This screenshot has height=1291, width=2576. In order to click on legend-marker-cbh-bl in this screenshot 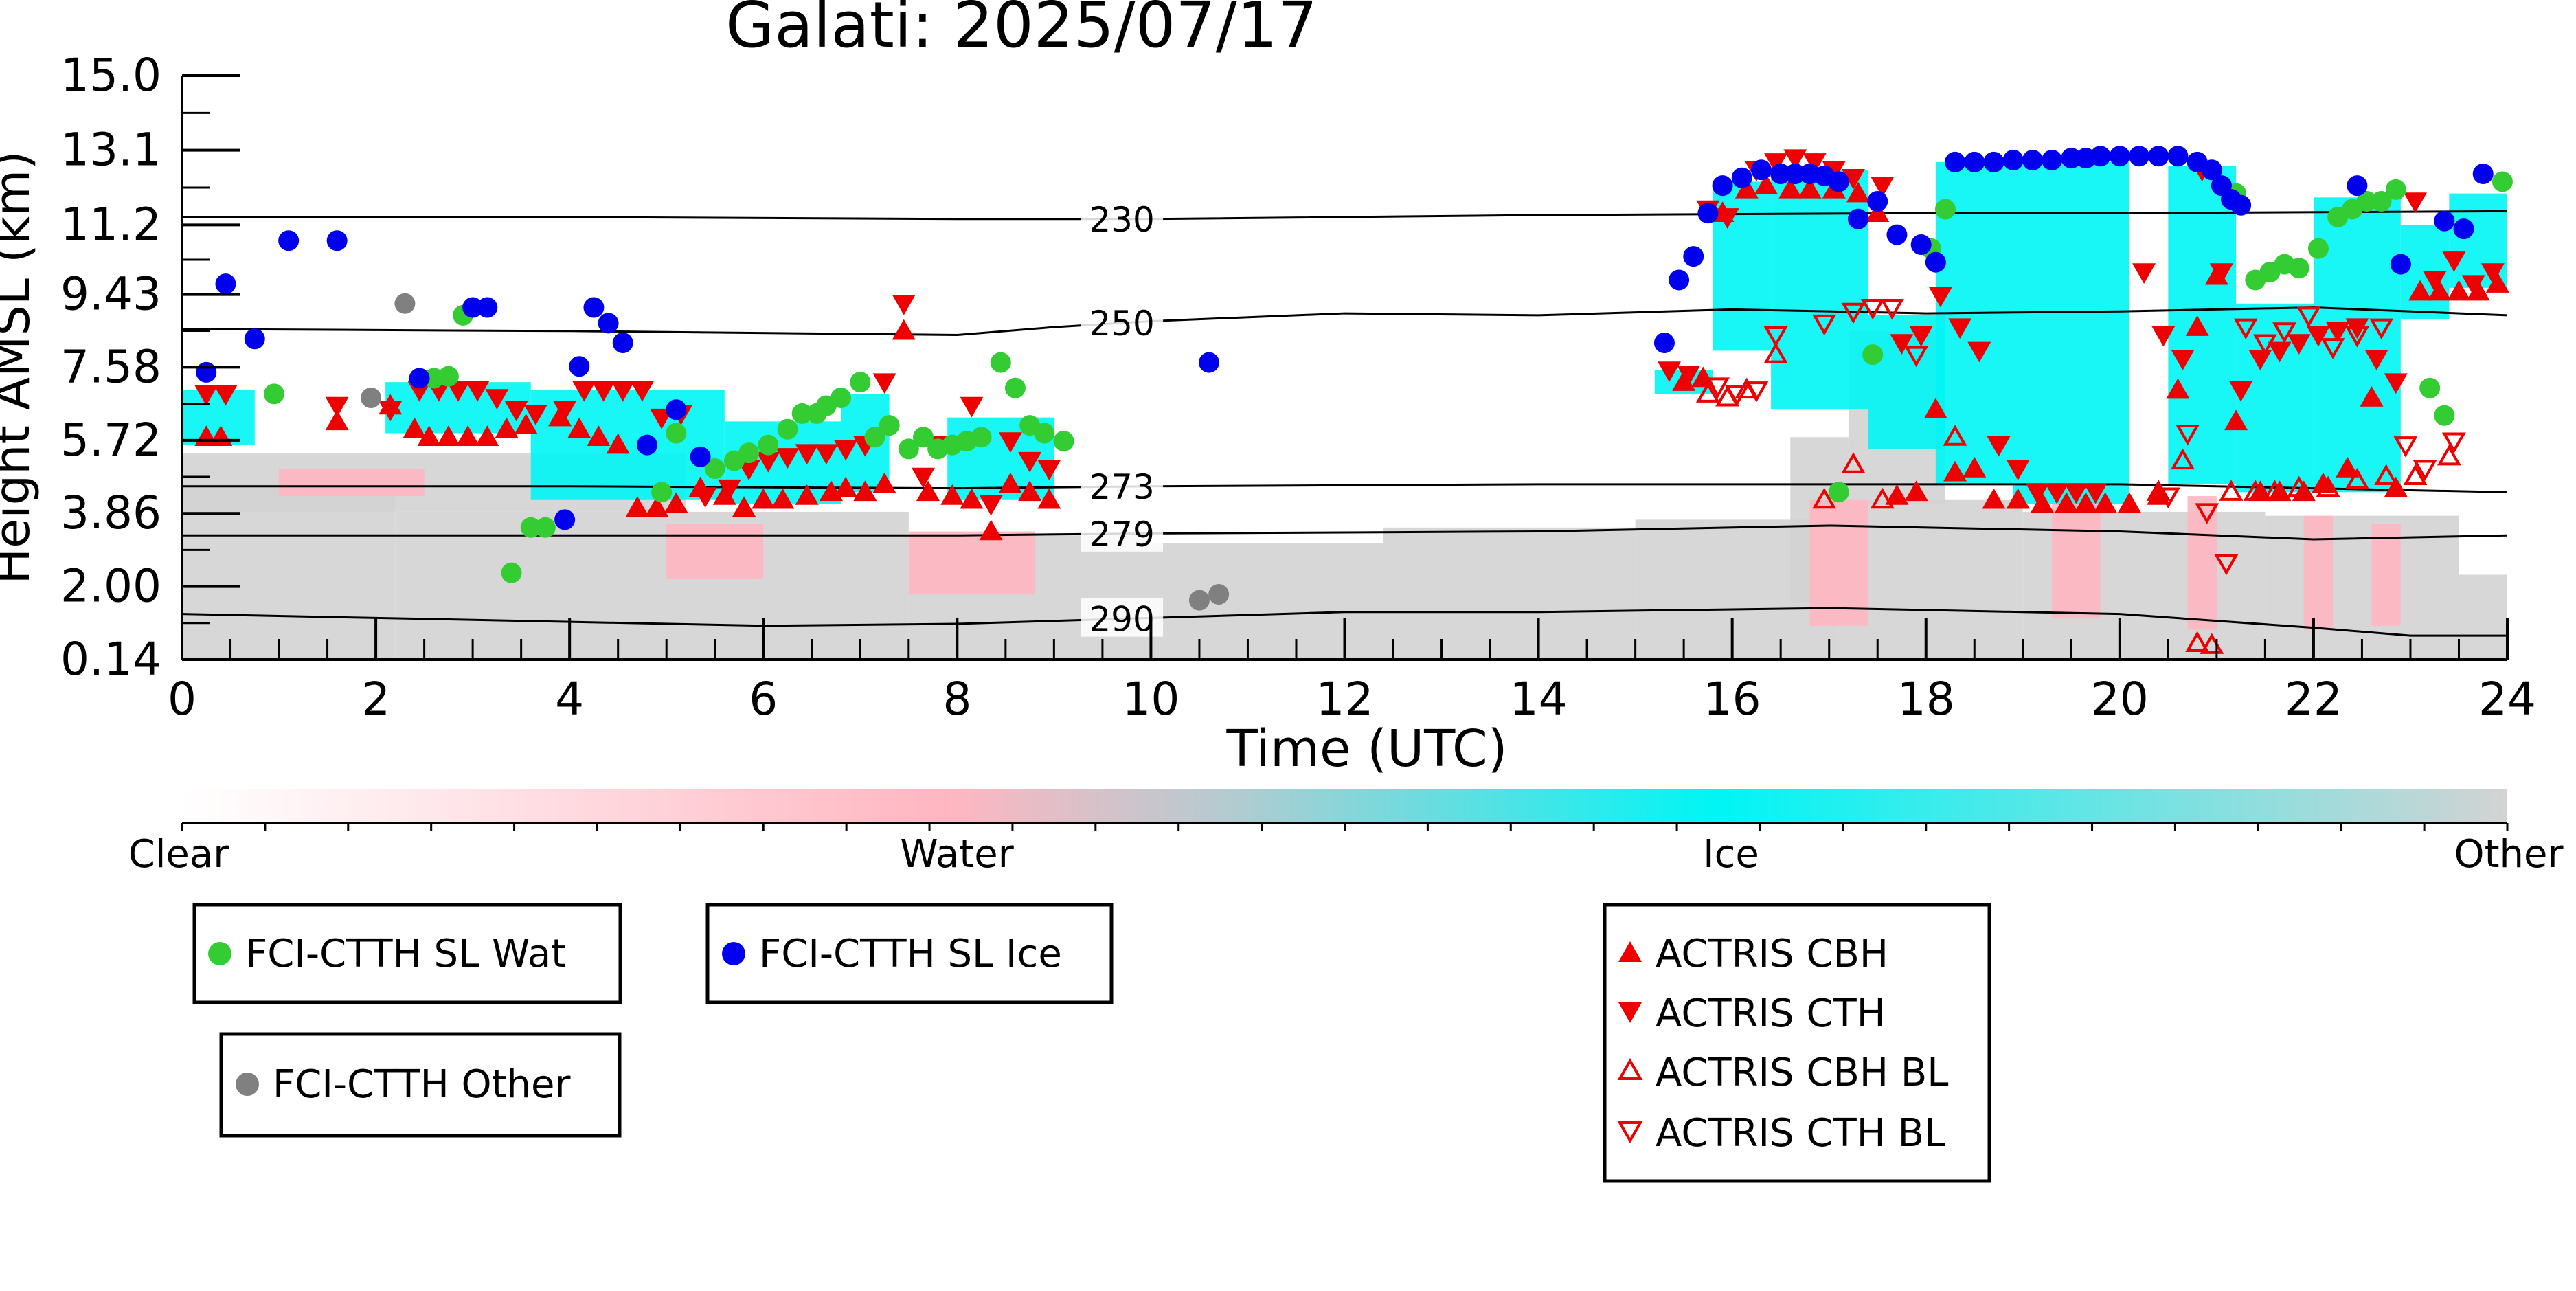, I will do `click(1630, 1068)`.